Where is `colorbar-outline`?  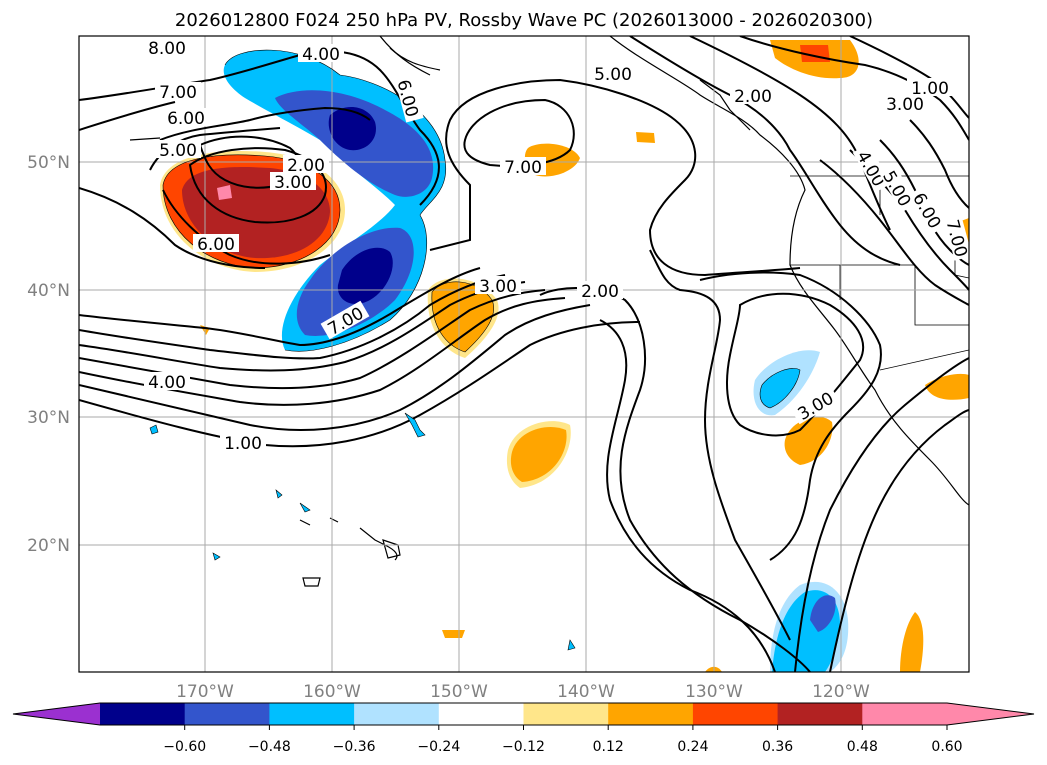 colorbar-outline is located at coordinates (523, 714).